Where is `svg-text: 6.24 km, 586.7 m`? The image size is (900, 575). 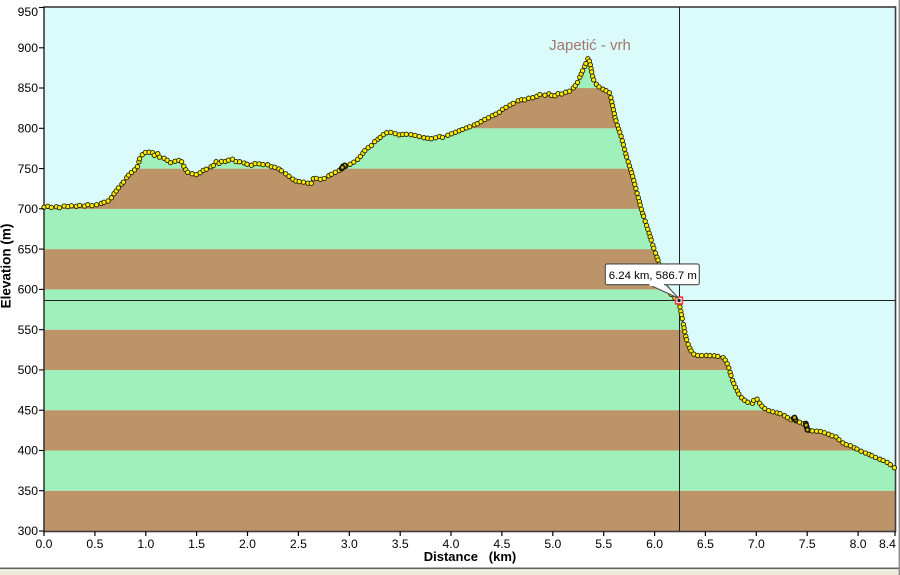 svg-text: 6.24 km, 586.7 m is located at coordinates (653, 276).